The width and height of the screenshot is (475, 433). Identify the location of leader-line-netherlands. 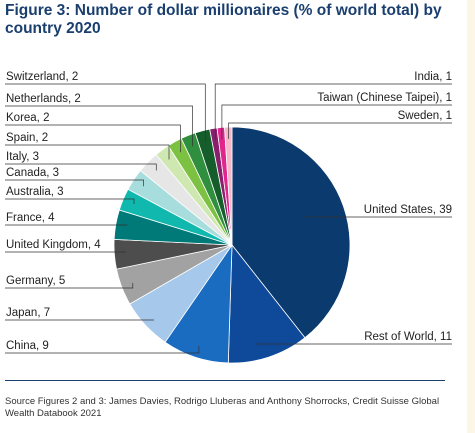
(99, 126).